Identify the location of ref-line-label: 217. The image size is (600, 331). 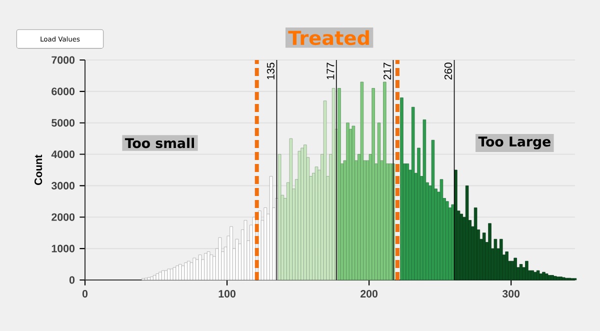
(387, 71).